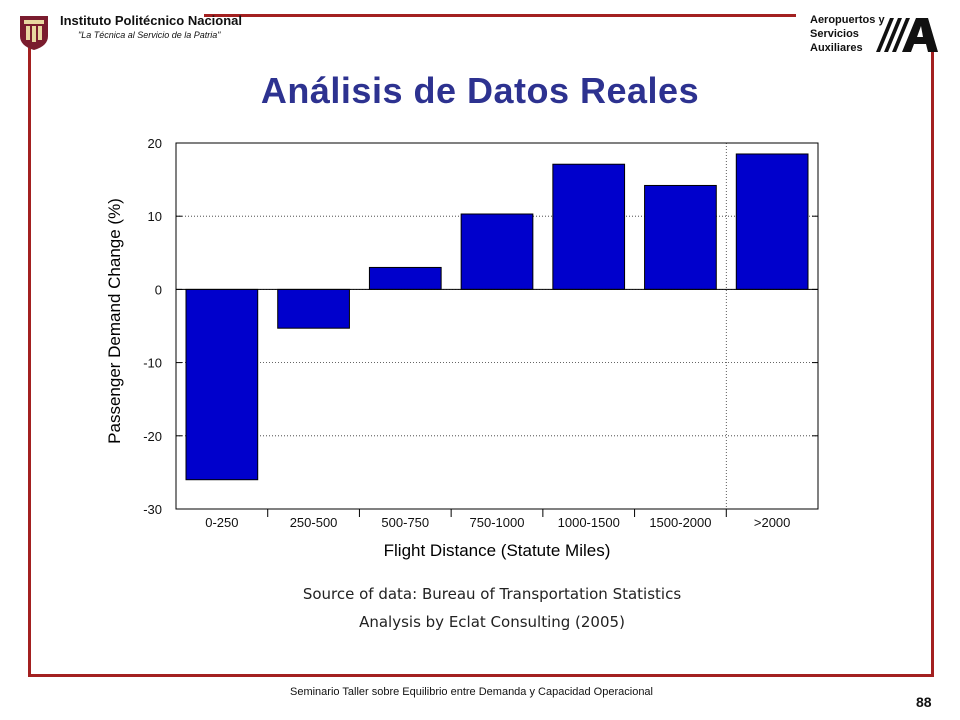  I want to click on x-tick-label: 250-500, so click(314, 522).